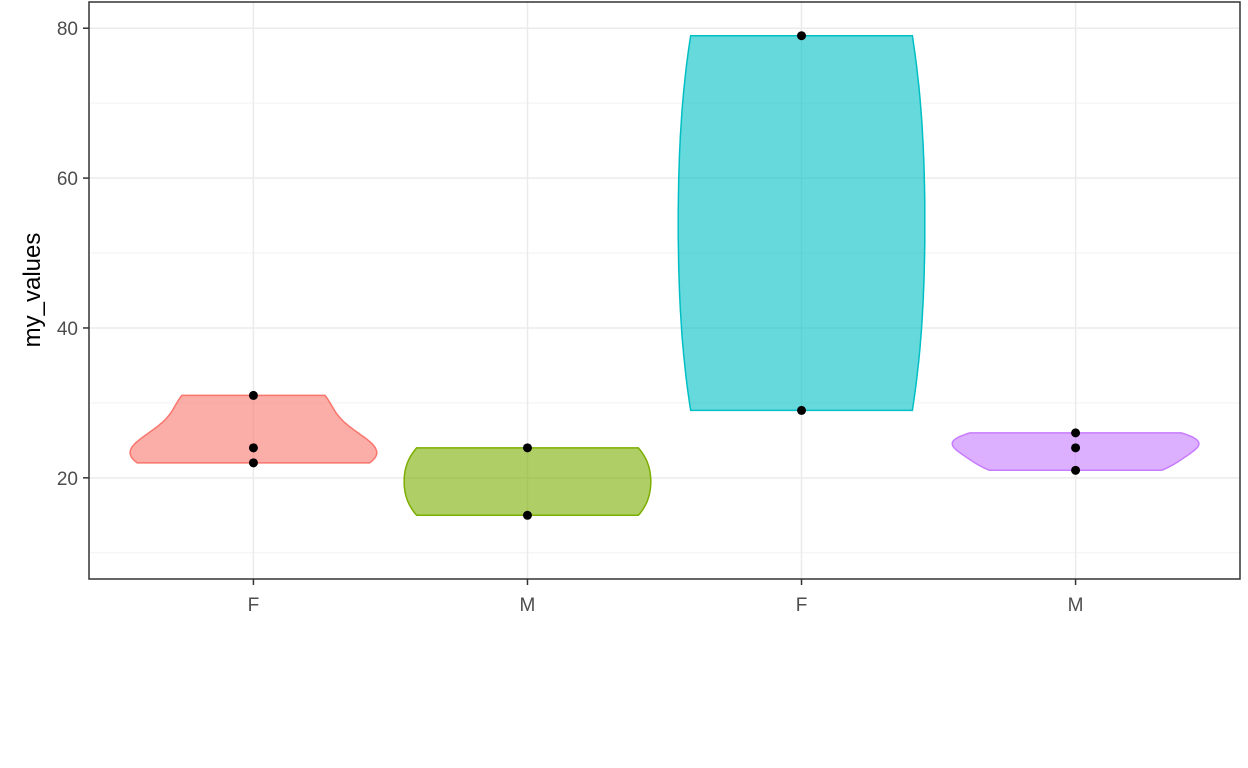  What do you see at coordinates (67, 329) in the screenshot?
I see `y-tick-label: 40` at bounding box center [67, 329].